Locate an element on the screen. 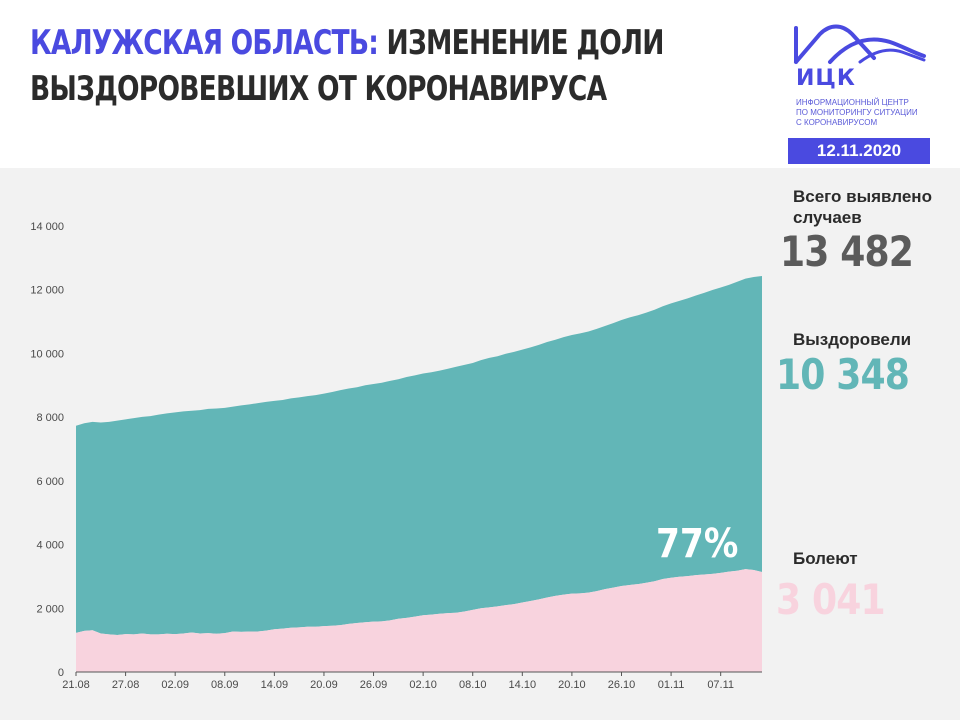 The image size is (960, 720). title-line-1: Калужская область: изменение доли is located at coordinates (347, 43).